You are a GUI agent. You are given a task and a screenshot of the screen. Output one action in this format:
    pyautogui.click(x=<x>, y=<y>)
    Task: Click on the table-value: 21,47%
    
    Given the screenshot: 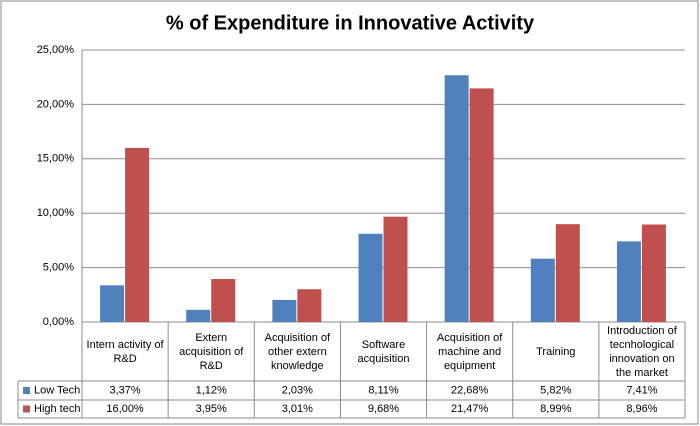 What is the action you would take?
    pyautogui.click(x=470, y=409)
    